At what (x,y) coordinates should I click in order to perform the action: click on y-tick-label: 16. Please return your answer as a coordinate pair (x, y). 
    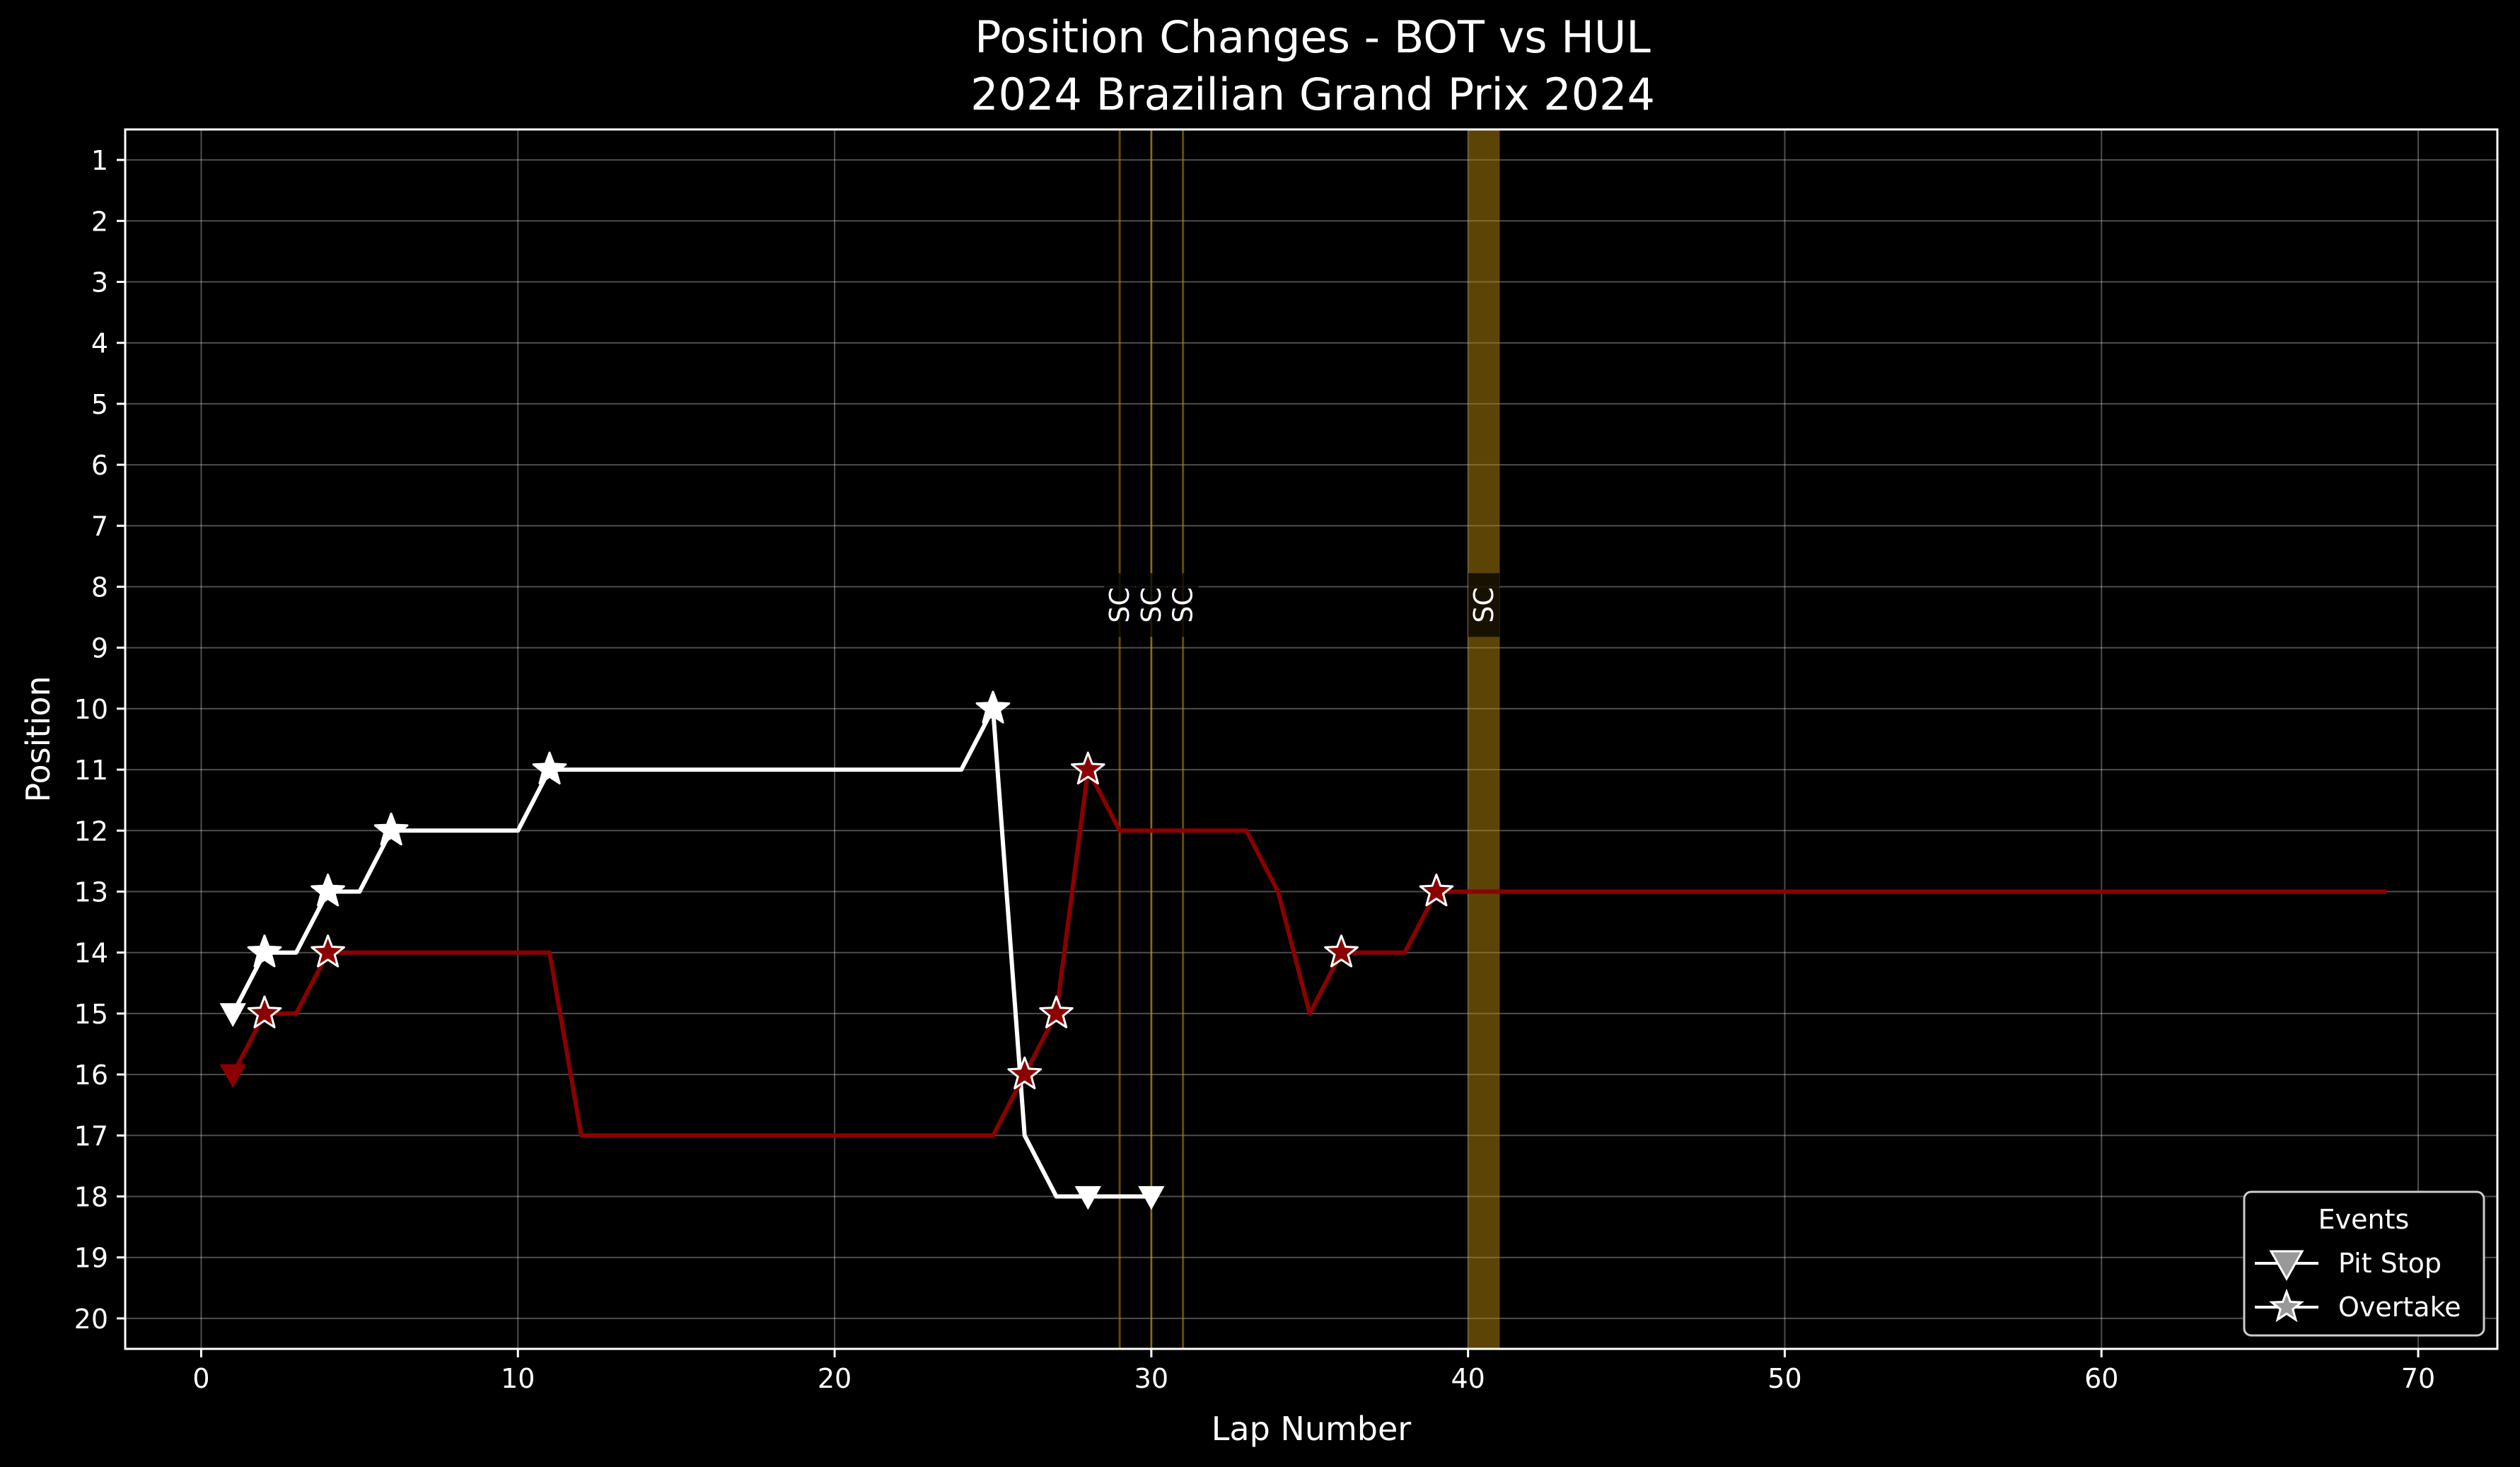
    Looking at the image, I should click on (91, 1075).